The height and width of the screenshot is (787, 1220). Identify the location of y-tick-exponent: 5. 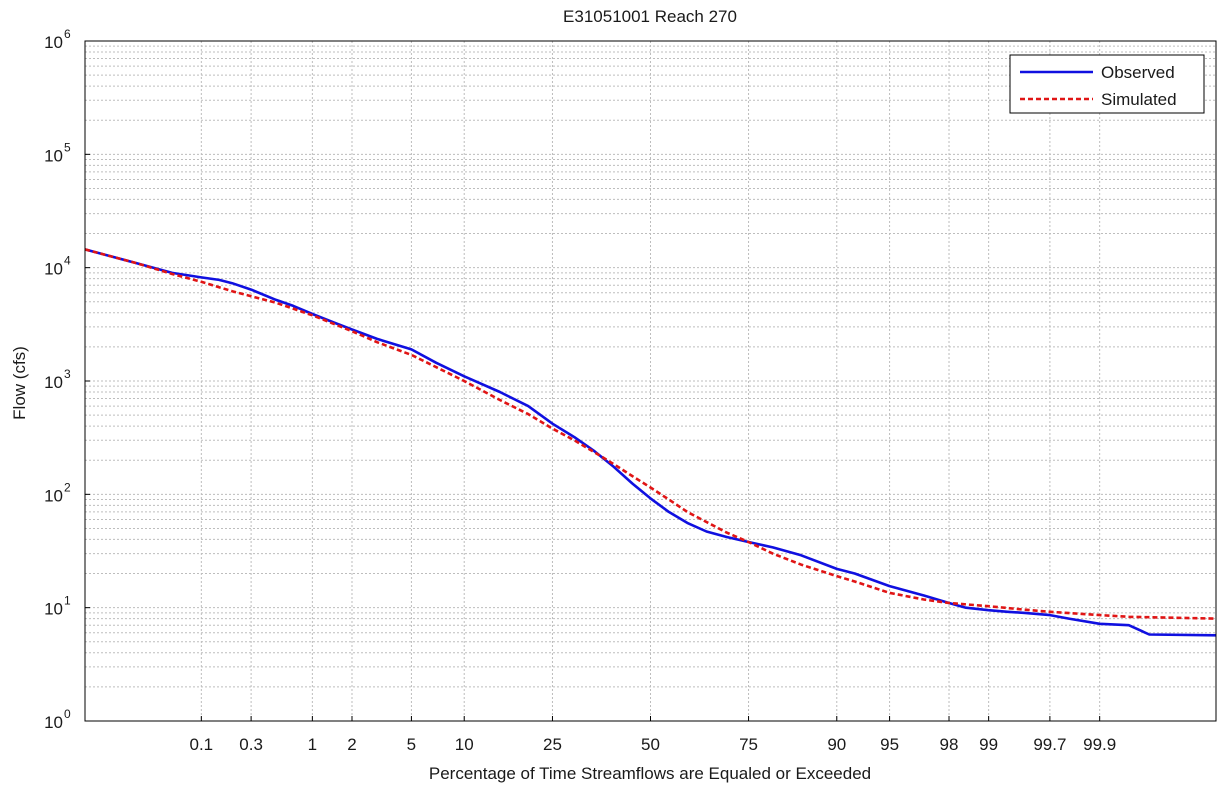
(67, 147).